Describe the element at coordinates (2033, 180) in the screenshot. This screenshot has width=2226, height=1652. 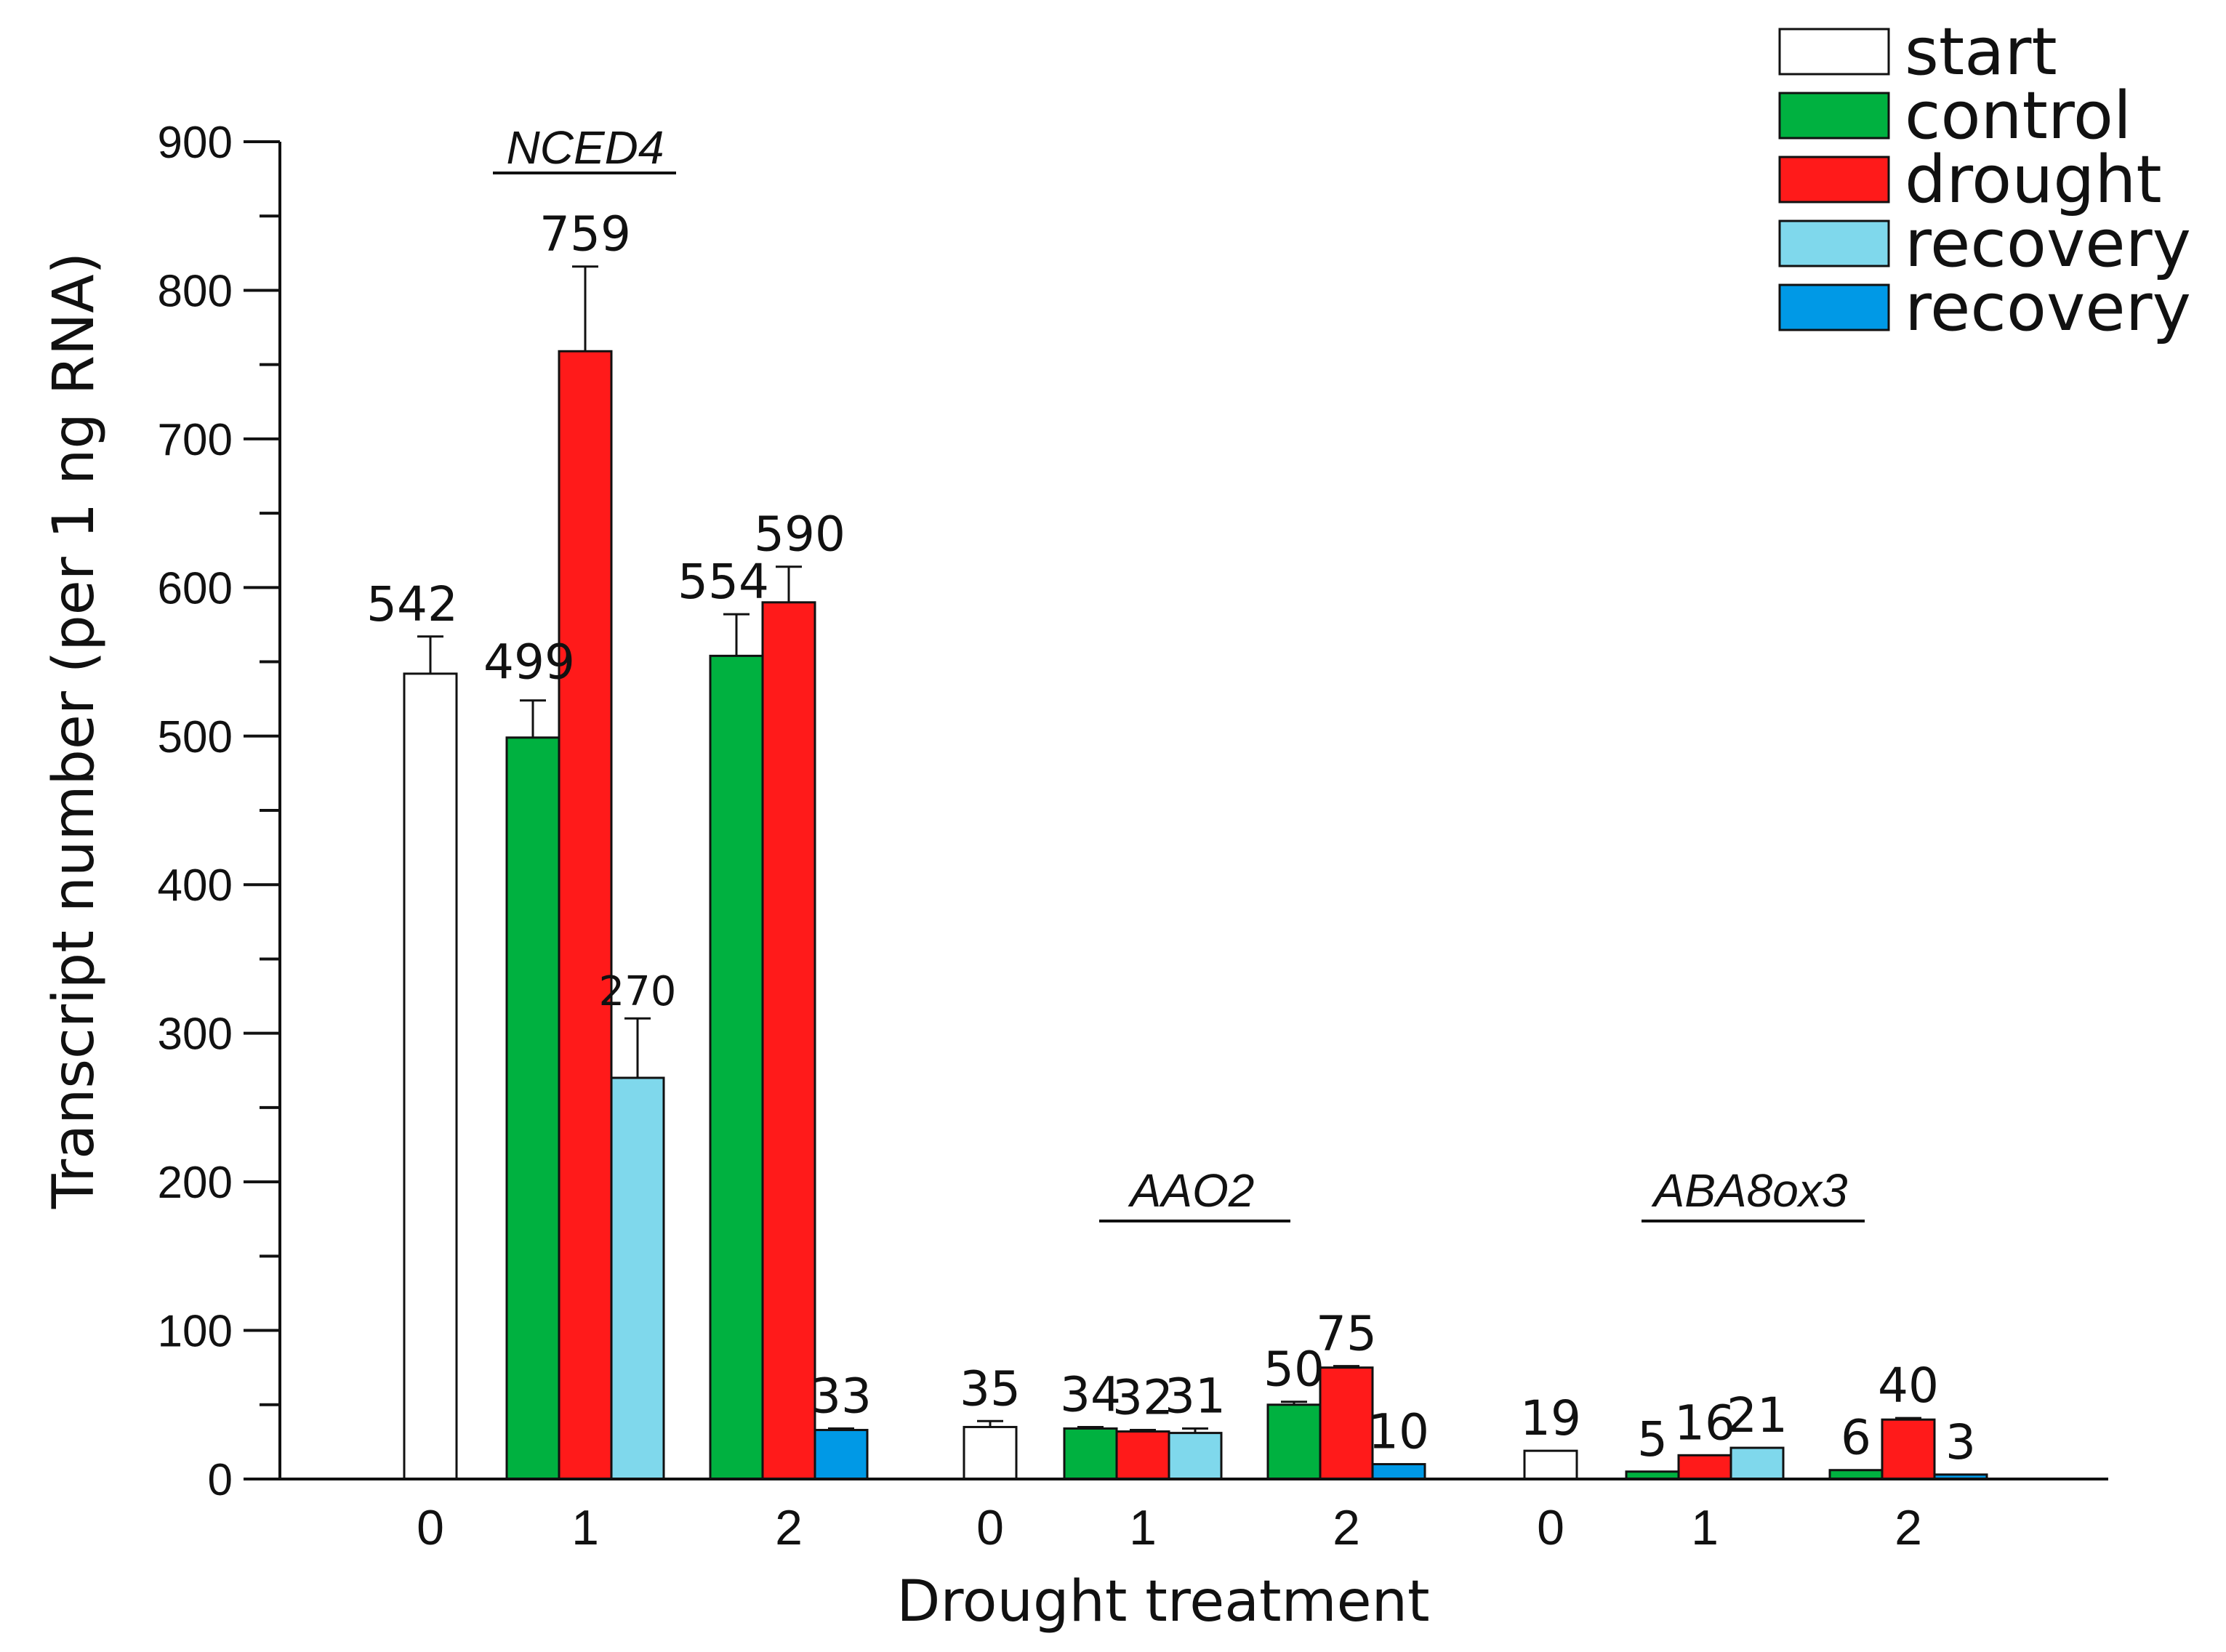
I see `legend-label-drought: drought` at that location.